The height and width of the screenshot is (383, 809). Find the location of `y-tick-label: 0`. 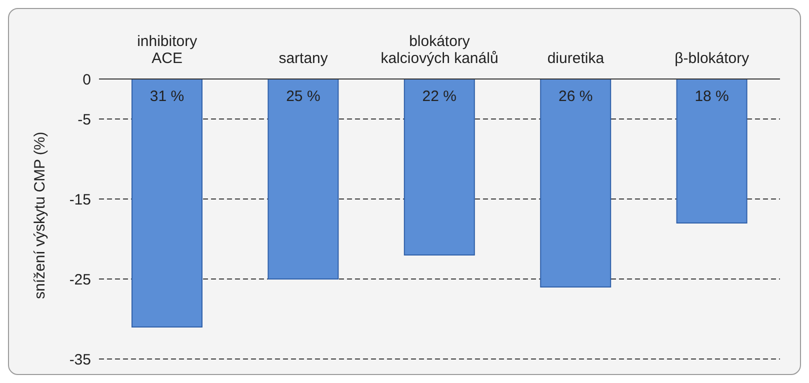

y-tick-label: 0 is located at coordinates (86, 79).